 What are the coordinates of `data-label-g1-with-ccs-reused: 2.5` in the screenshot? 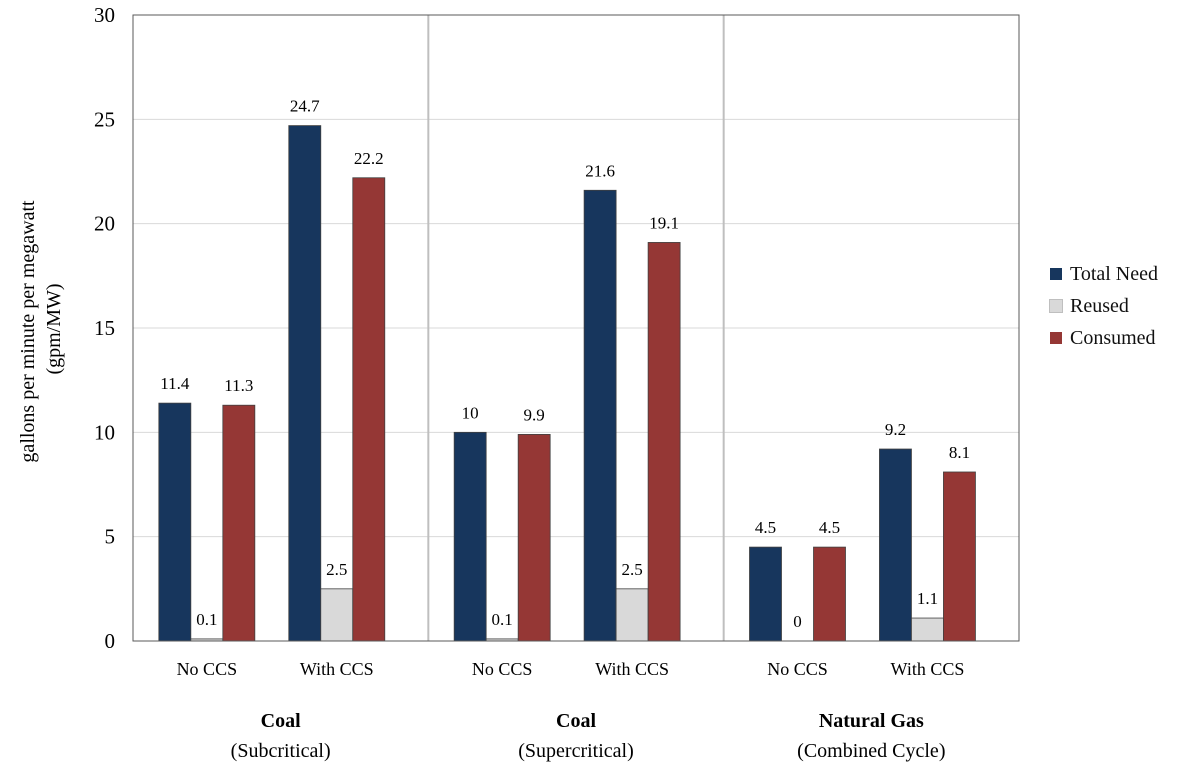 It's located at (336, 569).